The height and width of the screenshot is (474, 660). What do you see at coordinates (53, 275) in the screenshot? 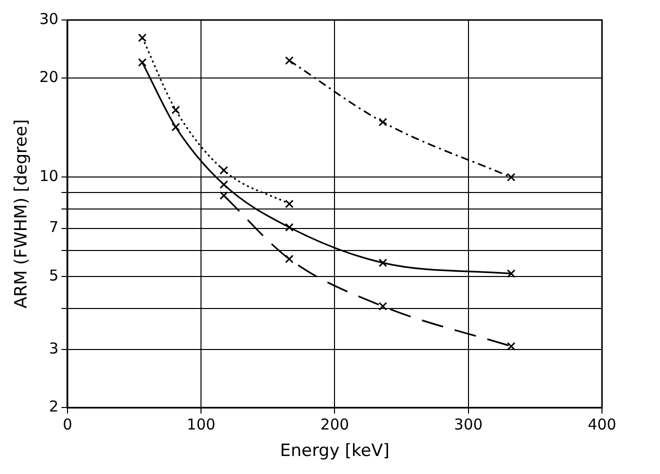
I see `y-tick-label: 5` at bounding box center [53, 275].